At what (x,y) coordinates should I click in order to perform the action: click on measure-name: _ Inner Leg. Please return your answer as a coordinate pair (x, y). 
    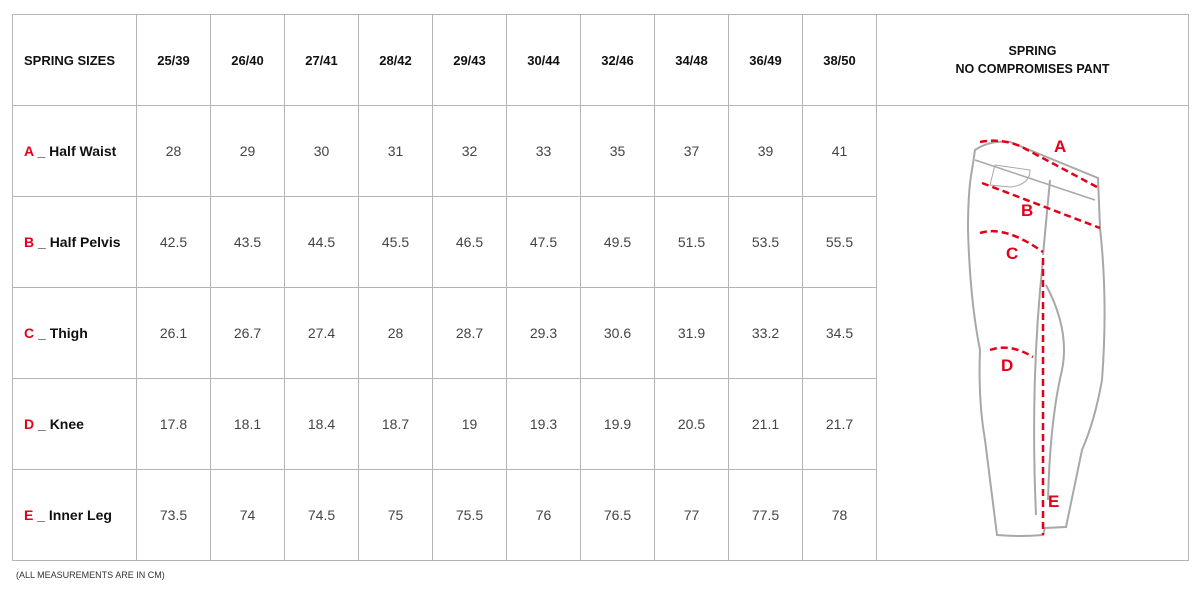
    Looking at the image, I should click on (74, 515).